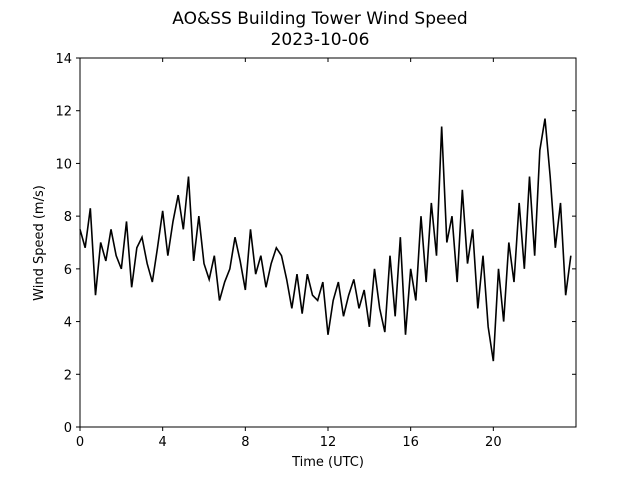 This screenshot has height=480, width=640. What do you see at coordinates (80, 442) in the screenshot?
I see `x-tick-label: 0` at bounding box center [80, 442].